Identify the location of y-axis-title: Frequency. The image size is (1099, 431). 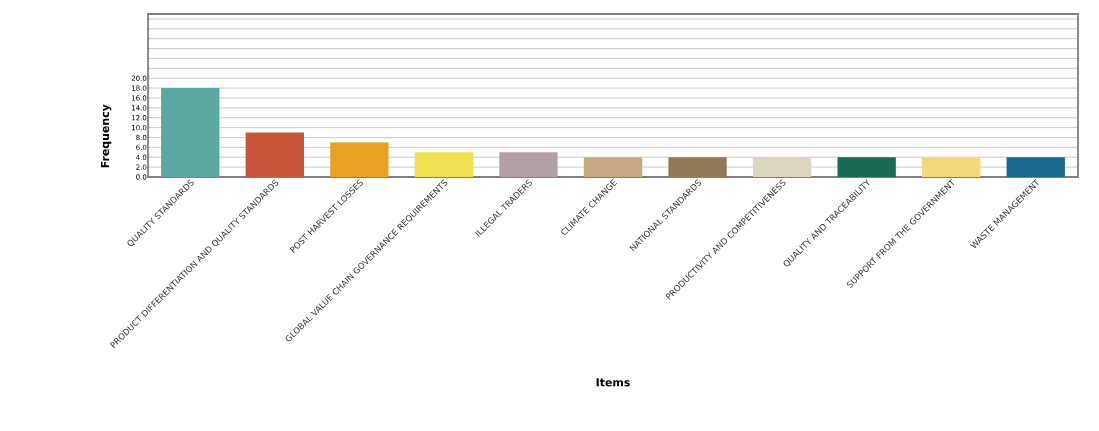
(106, 136).